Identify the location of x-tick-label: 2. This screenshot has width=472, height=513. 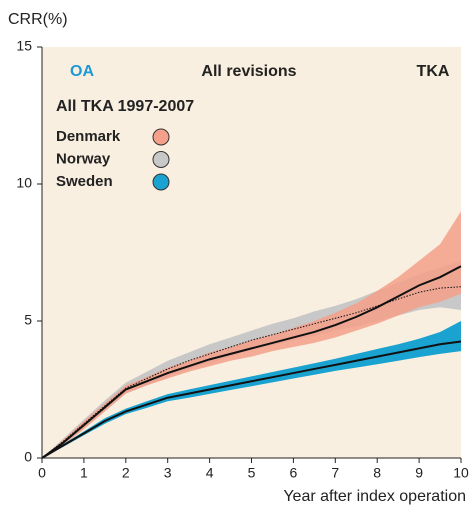
(126, 473).